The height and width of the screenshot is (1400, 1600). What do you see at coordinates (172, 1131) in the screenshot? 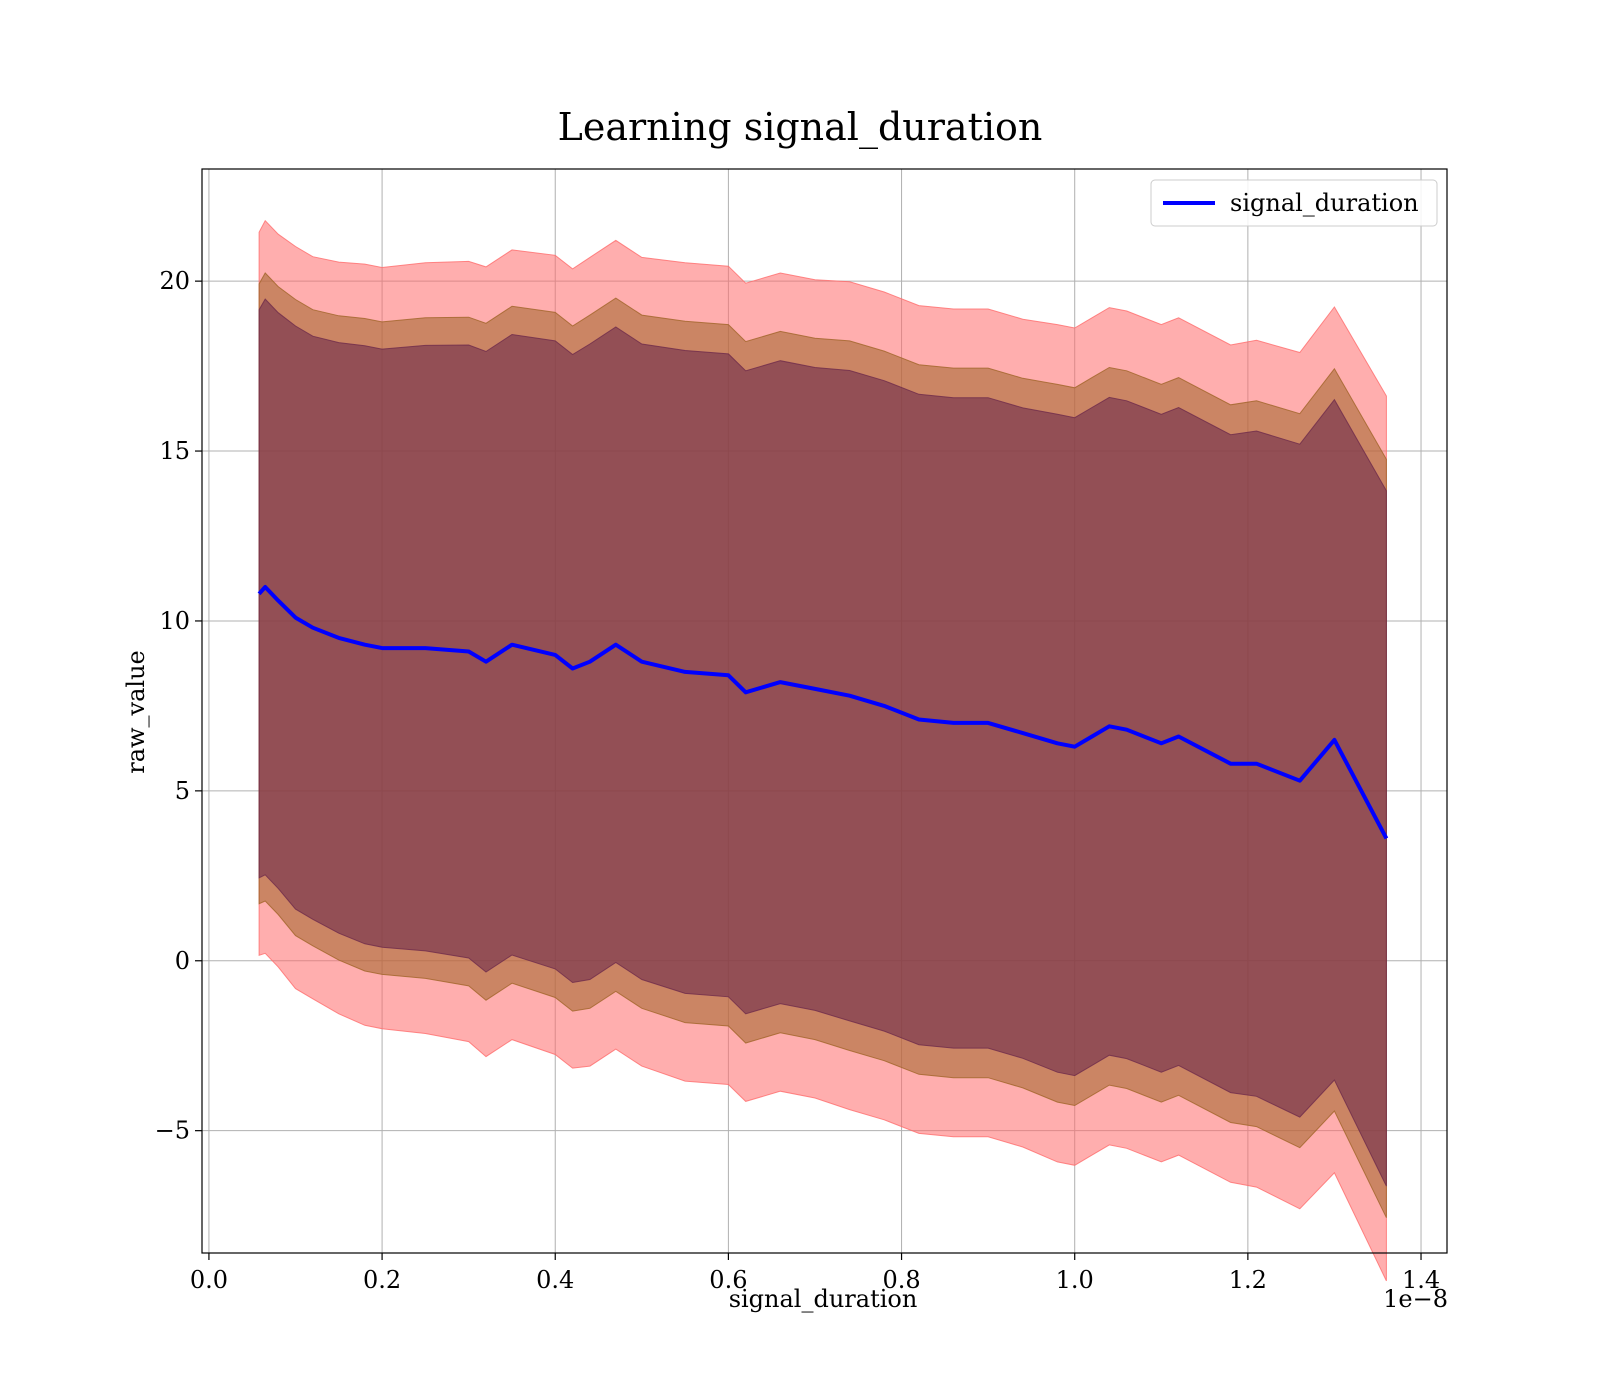
I see `y-tick-label: −5` at bounding box center [172, 1131].